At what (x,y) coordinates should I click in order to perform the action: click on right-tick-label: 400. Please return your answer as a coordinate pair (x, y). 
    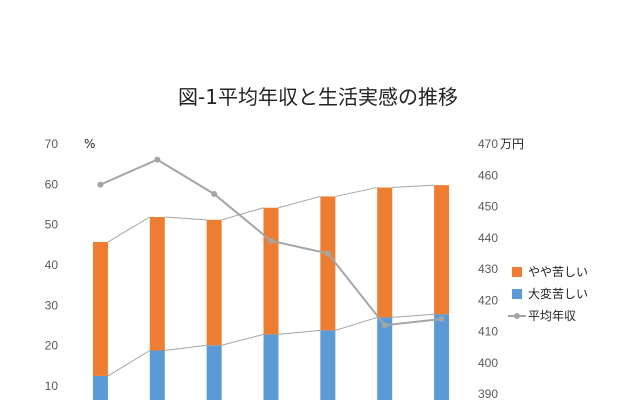
    Looking at the image, I should click on (488, 363).